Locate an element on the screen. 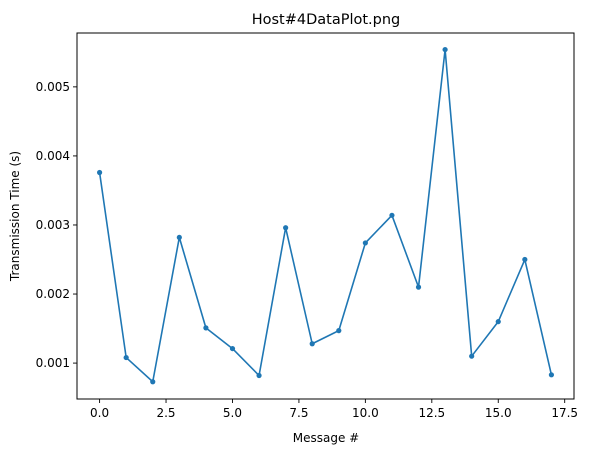 The image size is (590, 455). x-tick-label: 10.0 is located at coordinates (365, 413).